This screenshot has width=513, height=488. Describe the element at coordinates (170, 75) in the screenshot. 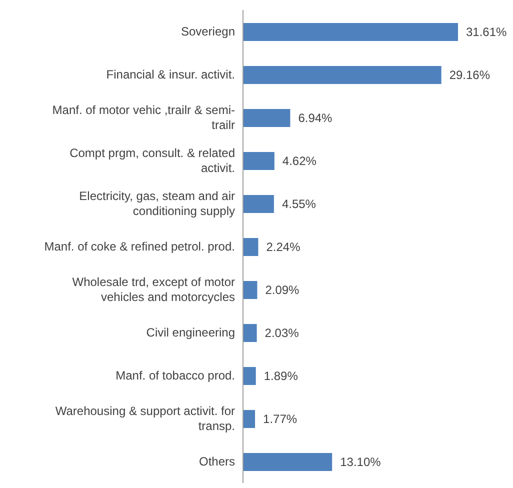

I see `y-tick-label: Financial & insur. activit.` at that location.